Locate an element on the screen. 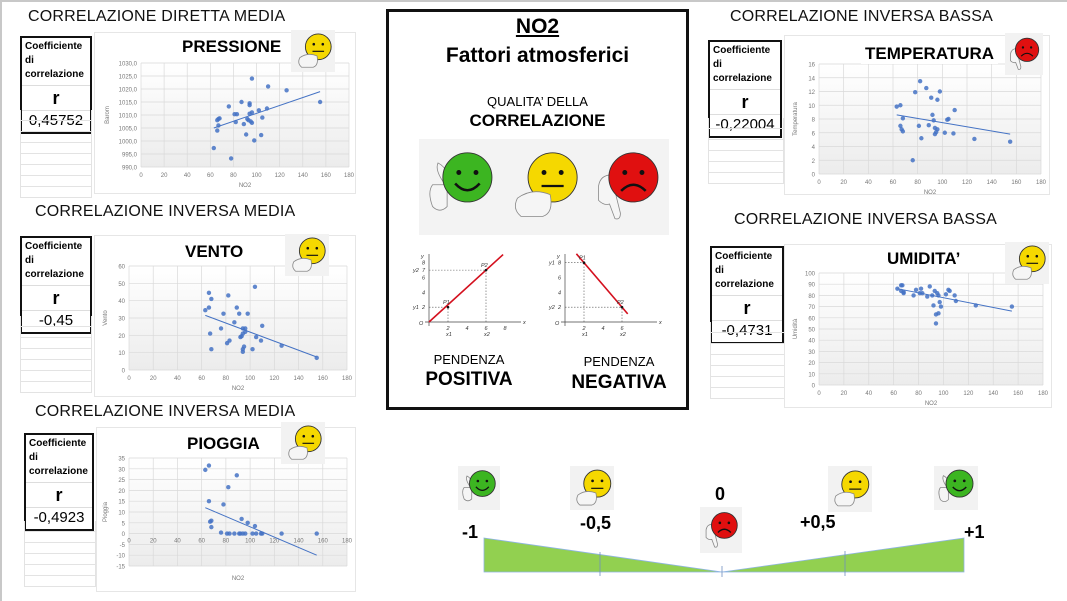 This screenshot has height=601, width=1067. slope-line is located at coordinates (602, 284).